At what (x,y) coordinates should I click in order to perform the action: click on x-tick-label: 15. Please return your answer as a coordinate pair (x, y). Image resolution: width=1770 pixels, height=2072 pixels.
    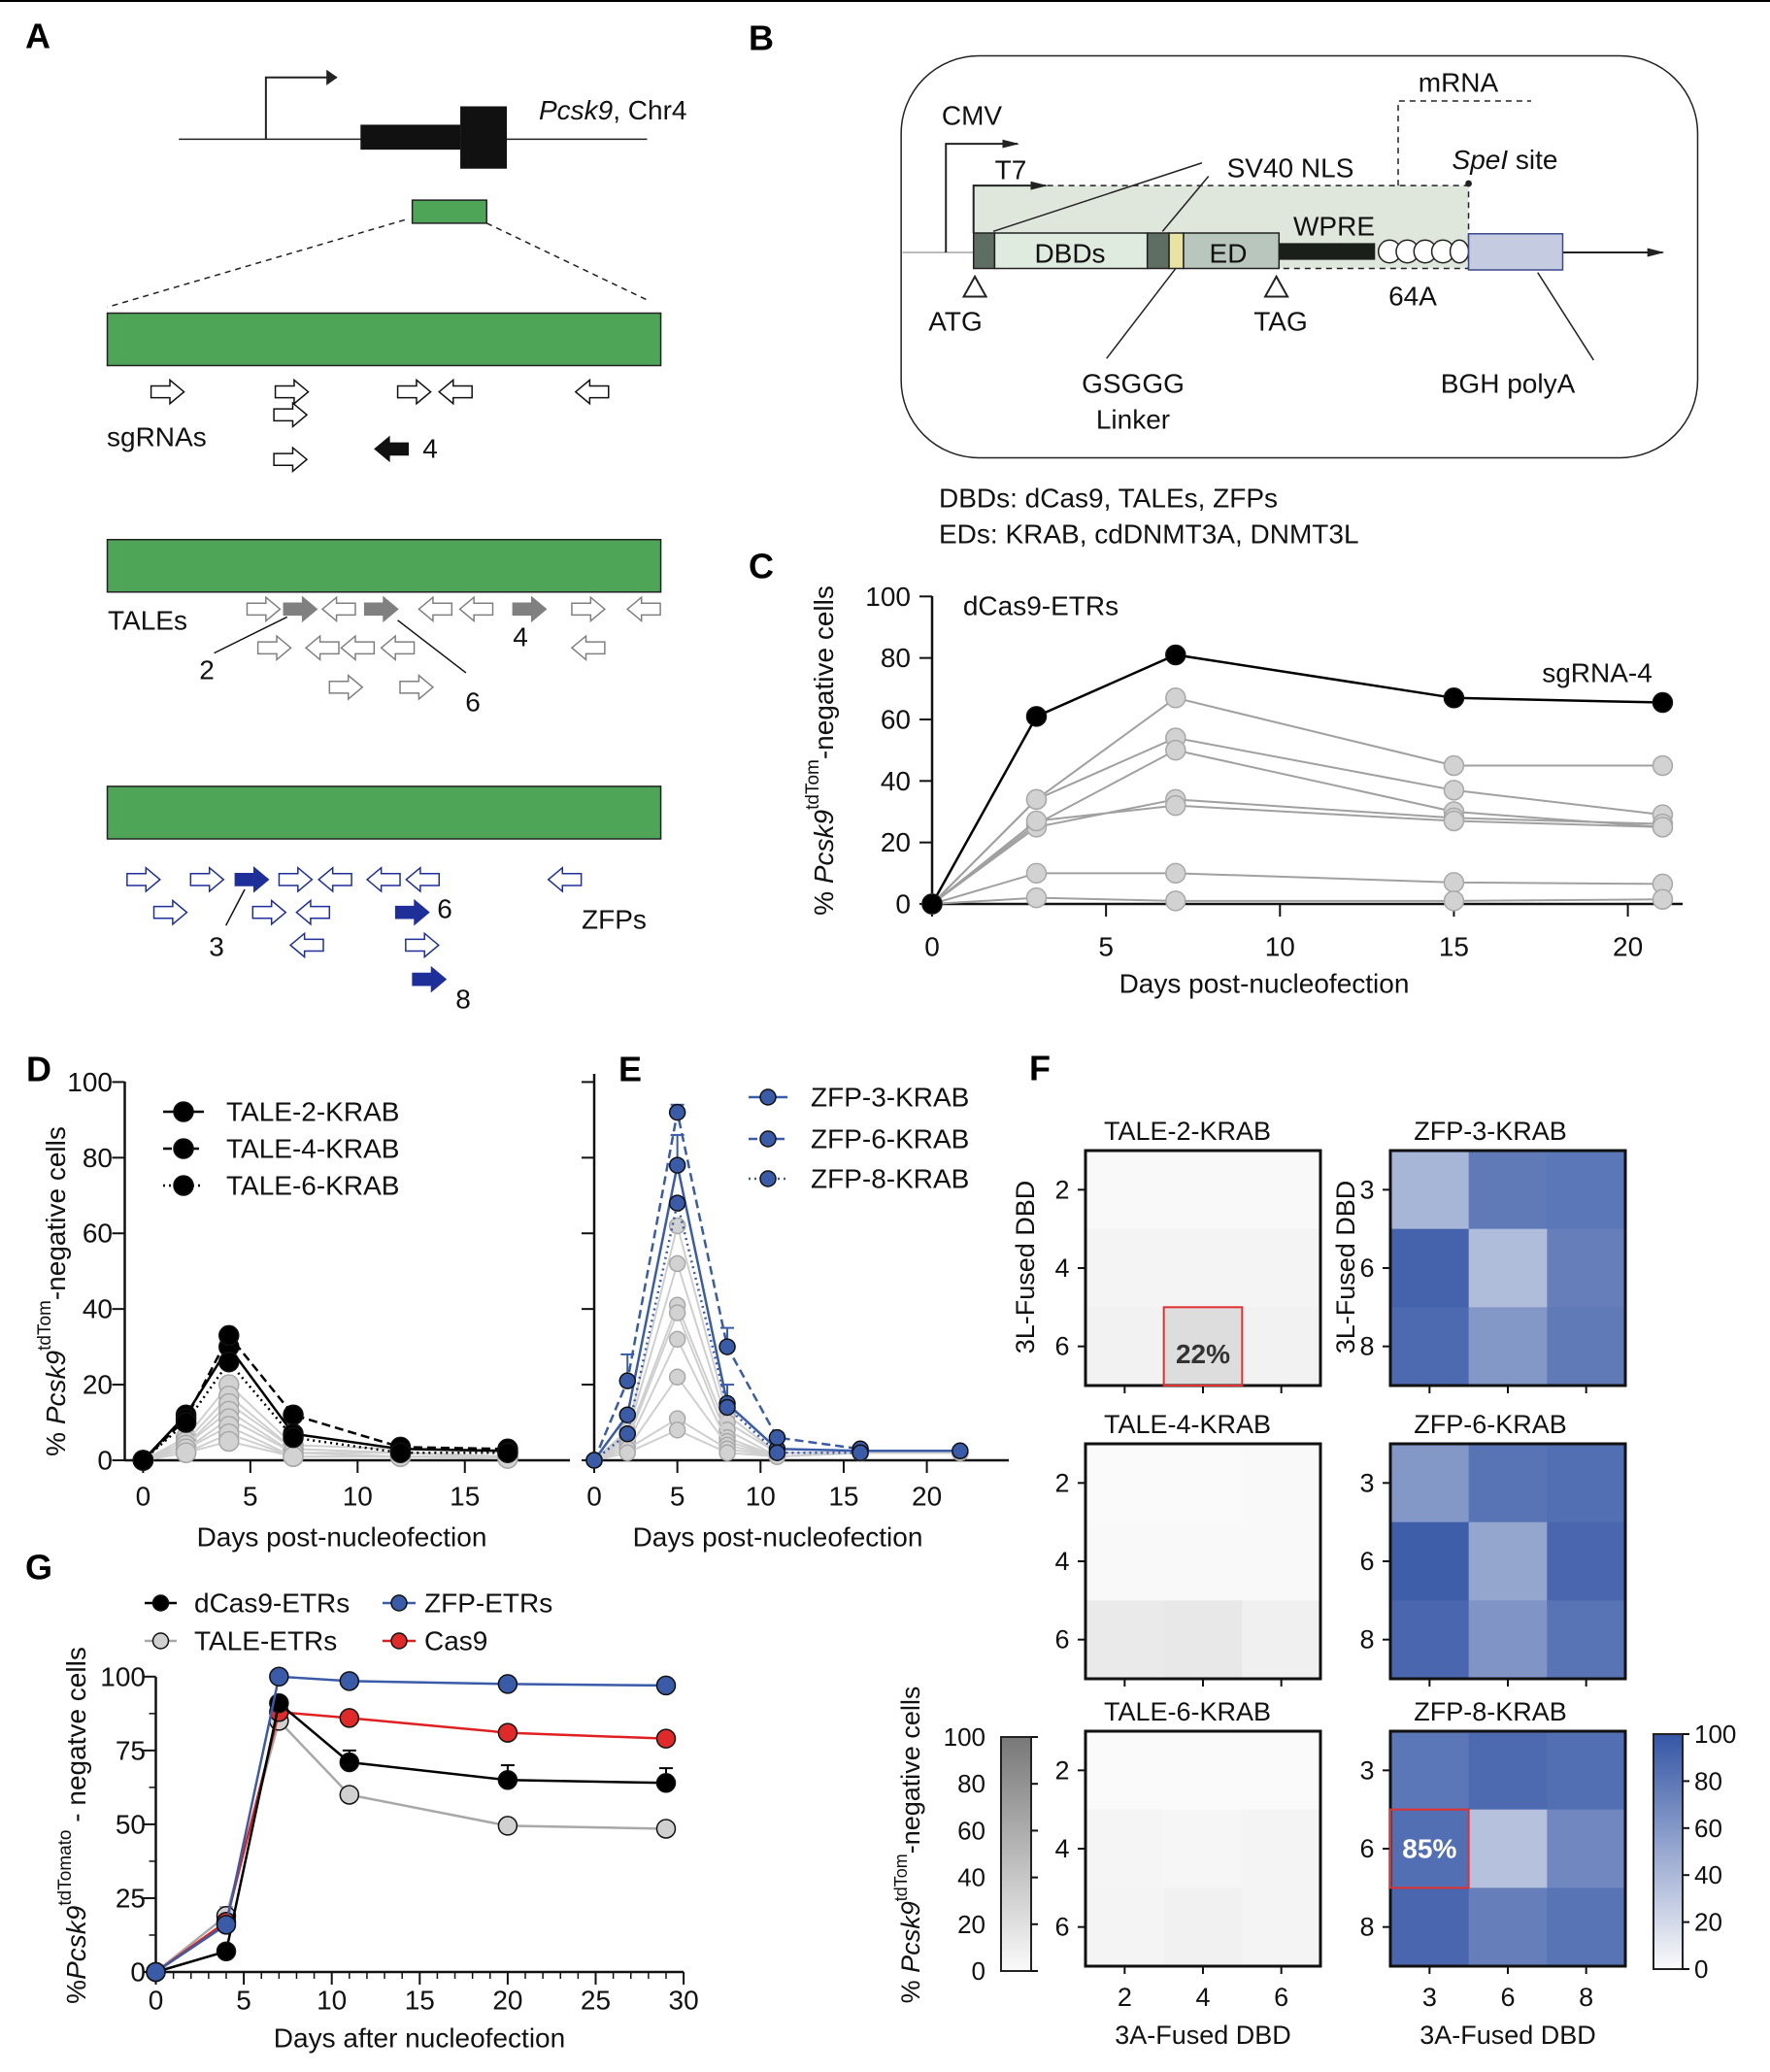
    Looking at the image, I should click on (843, 1497).